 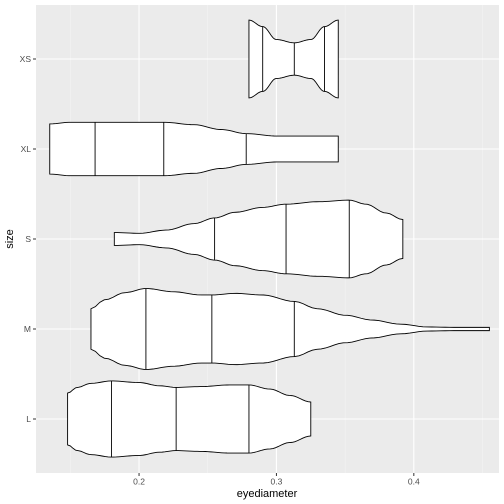 I want to click on x-axis: 0.2 0.3 0.4, so click(x=276, y=480).